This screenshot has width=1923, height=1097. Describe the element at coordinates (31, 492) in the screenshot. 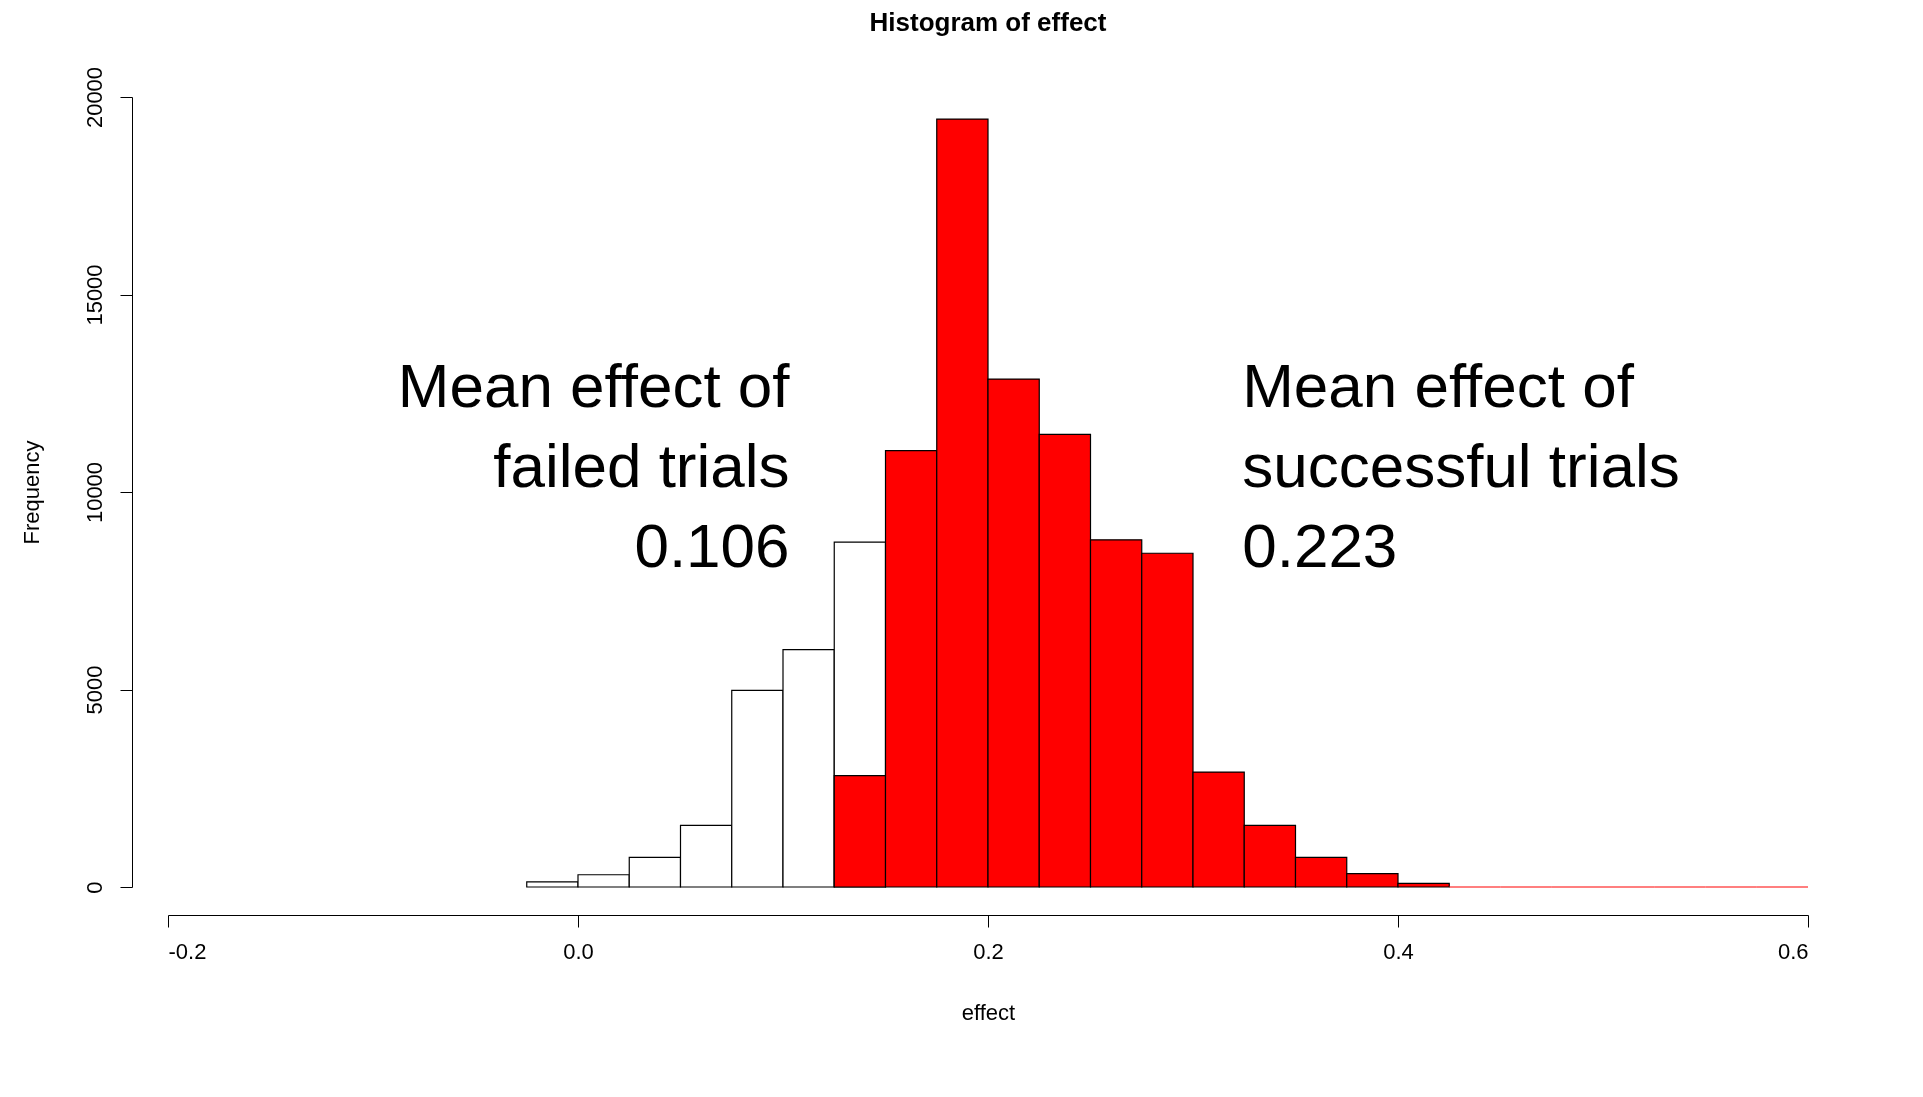

I see `y-axis-title: Frequency` at that location.